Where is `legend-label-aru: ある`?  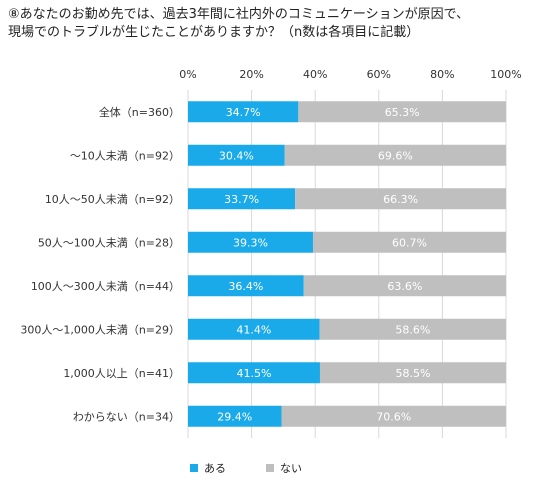 legend-label-aru: ある is located at coordinates (215, 468).